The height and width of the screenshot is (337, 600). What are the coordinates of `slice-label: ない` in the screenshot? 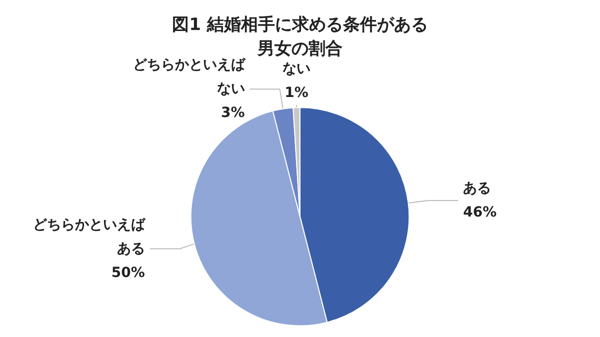 It's located at (296, 69).